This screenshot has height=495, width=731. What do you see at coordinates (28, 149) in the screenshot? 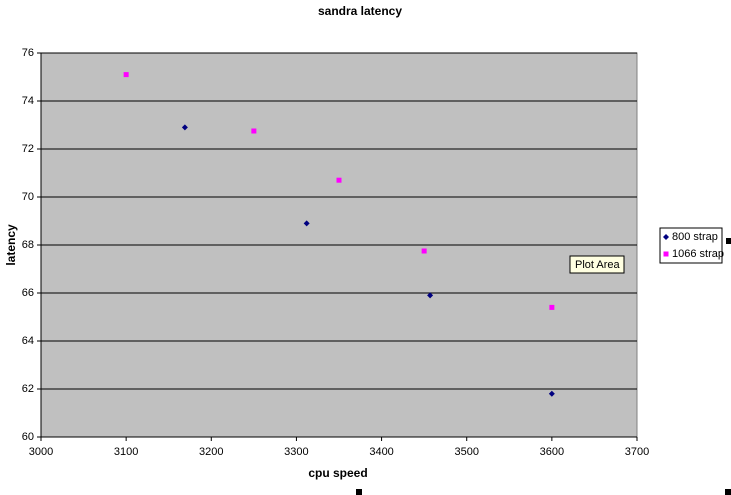
I see `y-tick-label: 72` at bounding box center [28, 149].